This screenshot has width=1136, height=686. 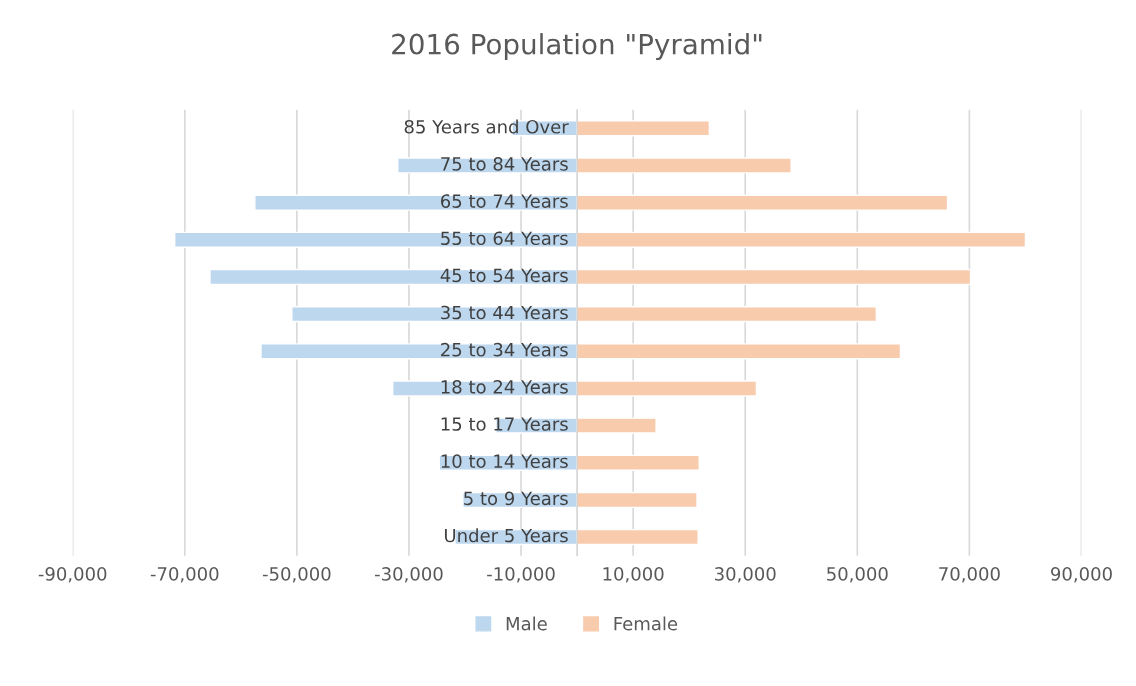 I want to click on y-tick-label: 45 to 54 Years, so click(x=504, y=275).